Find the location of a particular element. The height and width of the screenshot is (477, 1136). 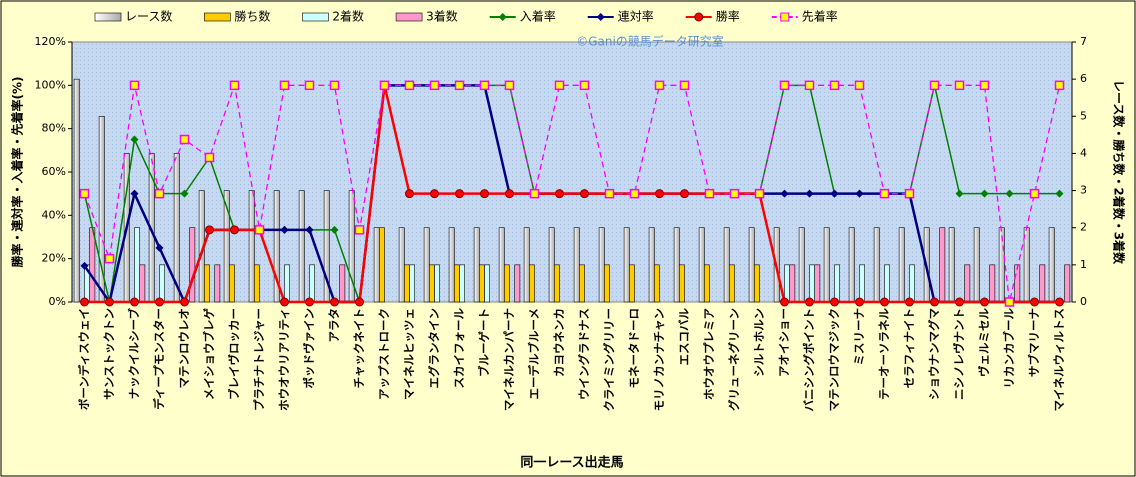

x-tick-label: ウイングラドナス is located at coordinates (584, 354).